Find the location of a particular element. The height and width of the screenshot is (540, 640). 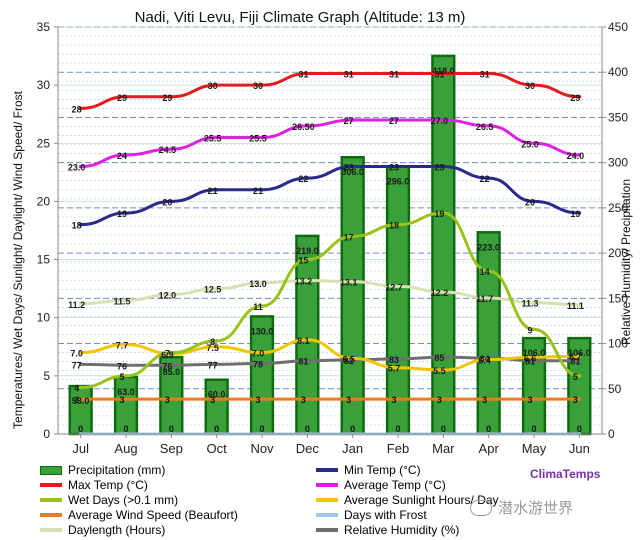

precipitation-label: 306.0 is located at coordinates (352, 172).